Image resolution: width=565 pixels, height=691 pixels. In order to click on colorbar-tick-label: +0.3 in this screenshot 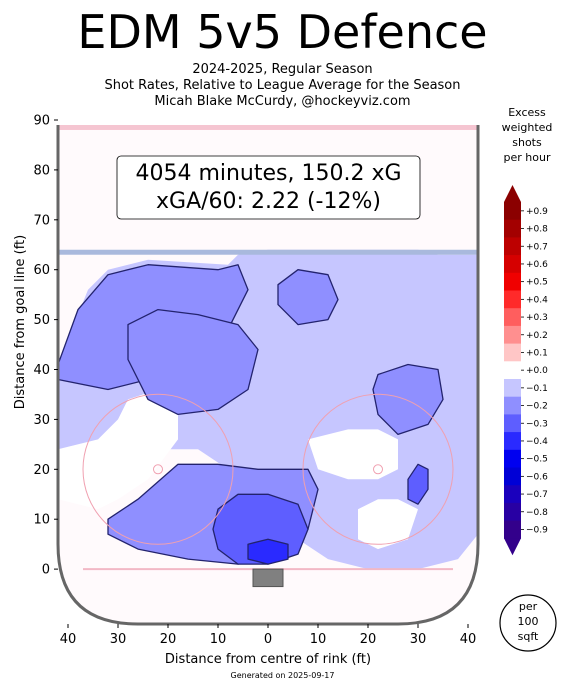, I will do `click(537, 318)`.